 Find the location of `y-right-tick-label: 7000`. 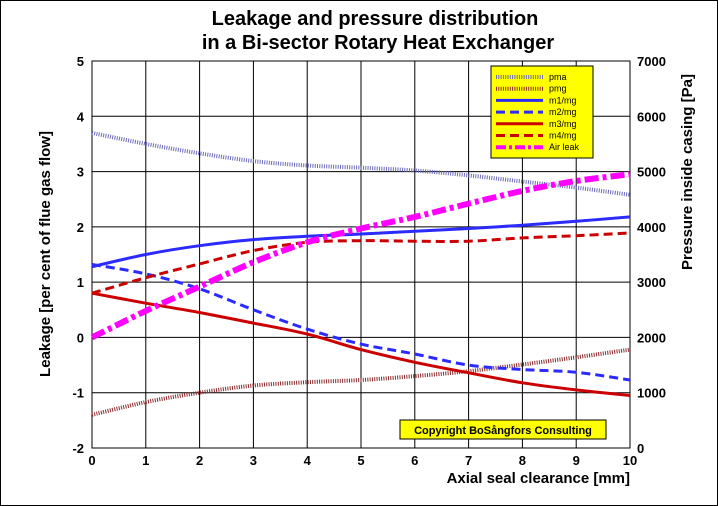

y-right-tick-label: 7000 is located at coordinates (651, 61).